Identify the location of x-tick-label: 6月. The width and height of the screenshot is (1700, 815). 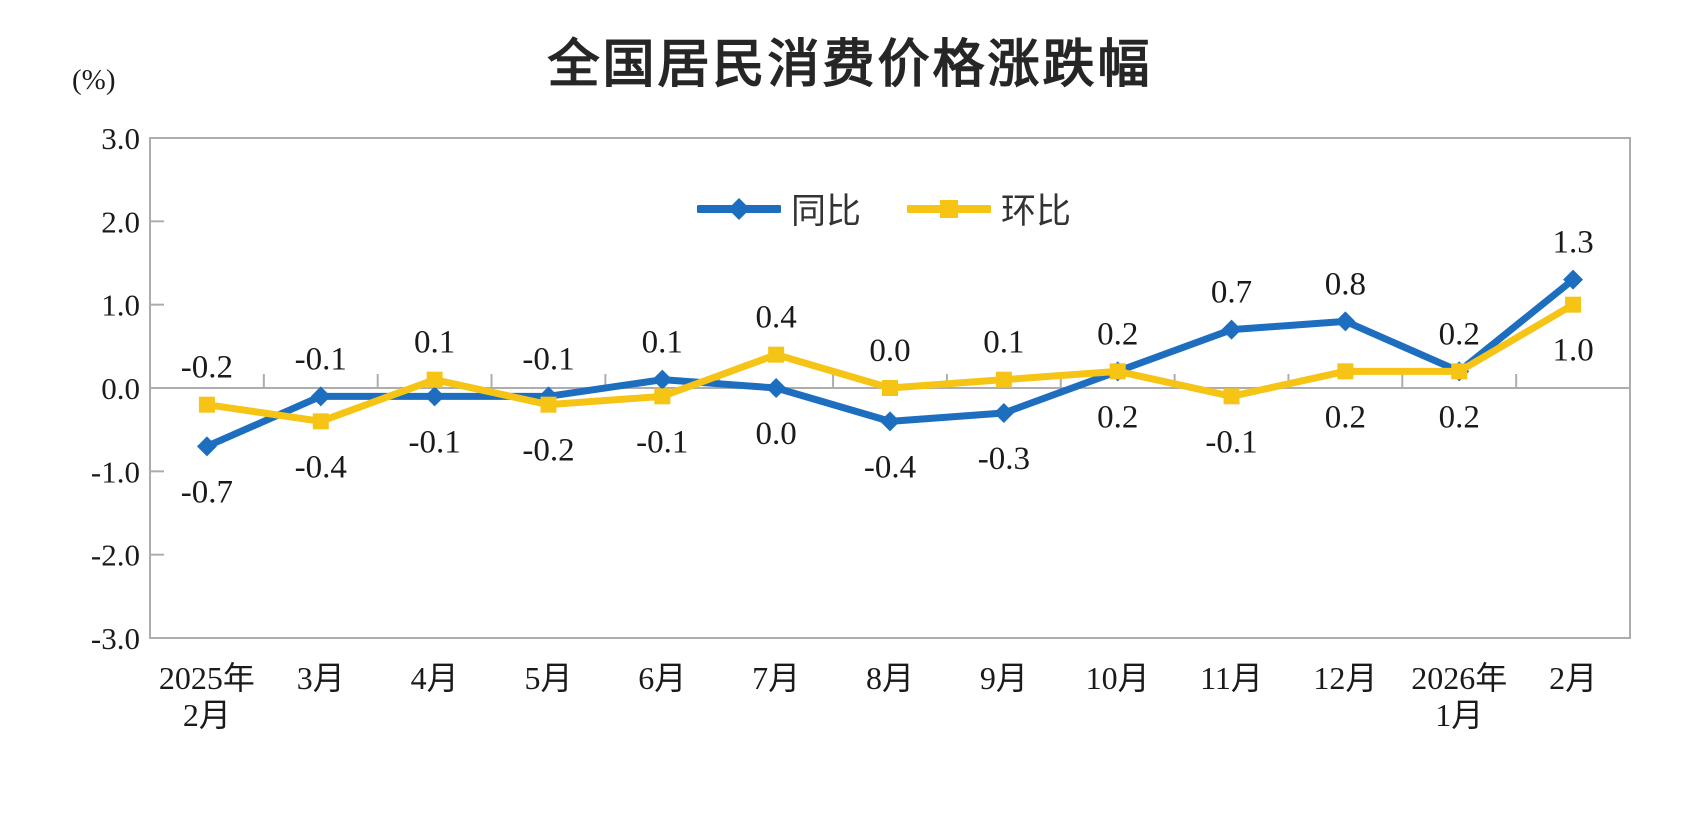
(662, 678).